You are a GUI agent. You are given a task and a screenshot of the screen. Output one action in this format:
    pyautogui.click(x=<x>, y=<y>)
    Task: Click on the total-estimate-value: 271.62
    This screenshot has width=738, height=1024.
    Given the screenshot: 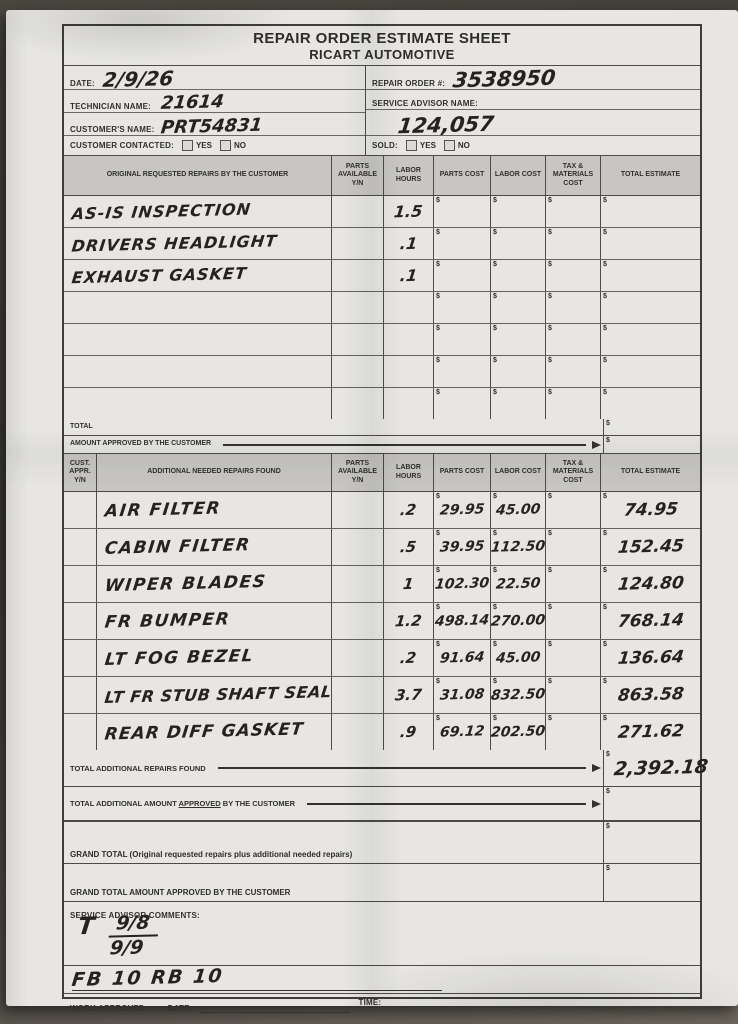 What is the action you would take?
    pyautogui.click(x=650, y=731)
    